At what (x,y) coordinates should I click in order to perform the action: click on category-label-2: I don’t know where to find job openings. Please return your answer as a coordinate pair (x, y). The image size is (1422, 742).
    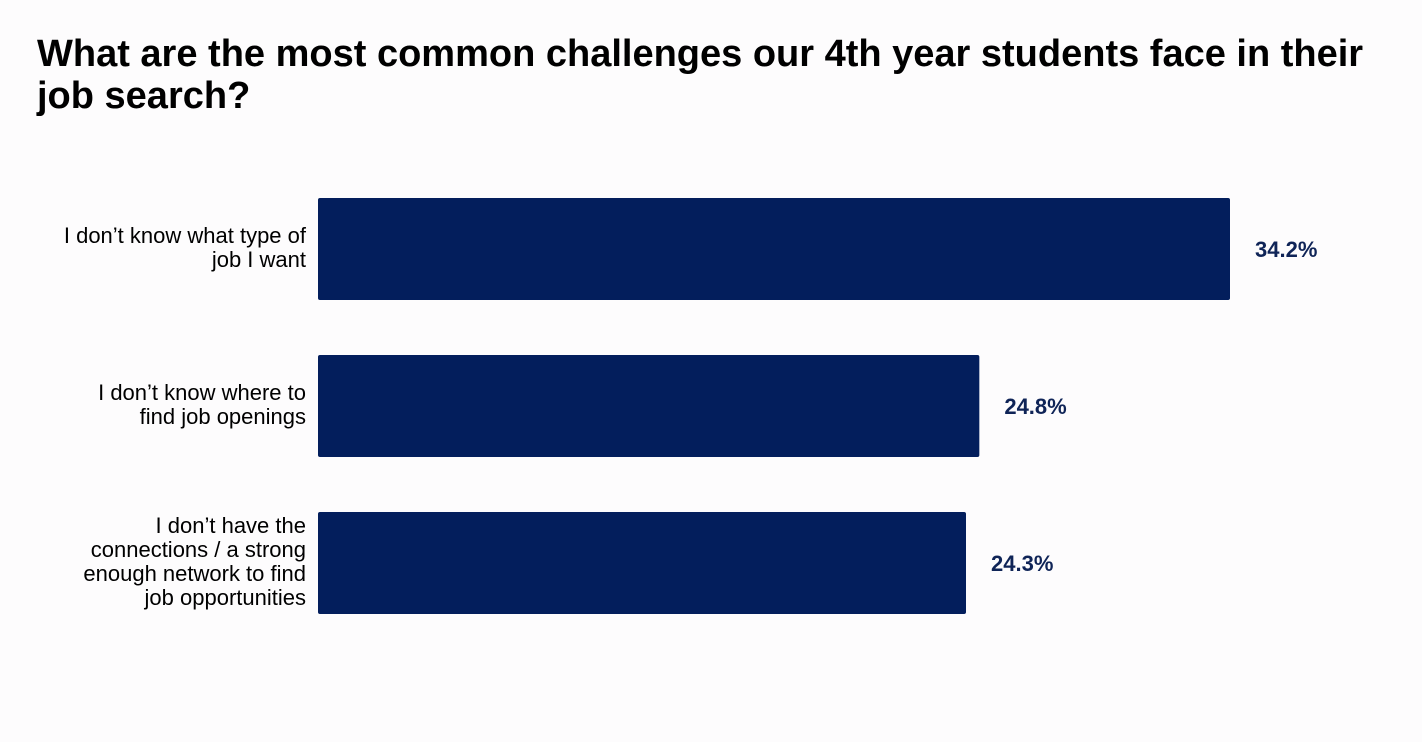
    Looking at the image, I should click on (202, 404).